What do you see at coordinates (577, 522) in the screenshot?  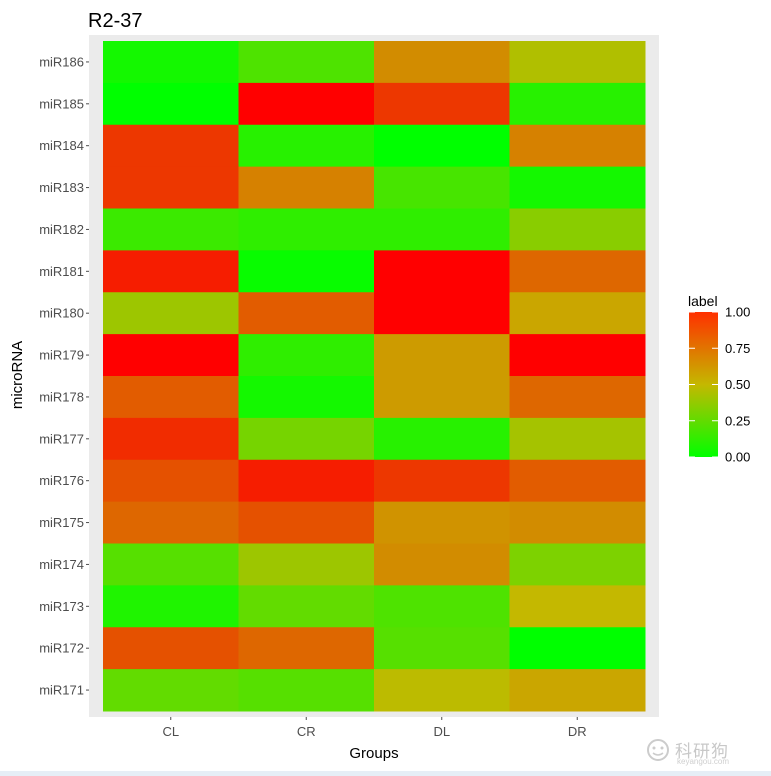 I see `heatmap-cell-miR175-DR` at bounding box center [577, 522].